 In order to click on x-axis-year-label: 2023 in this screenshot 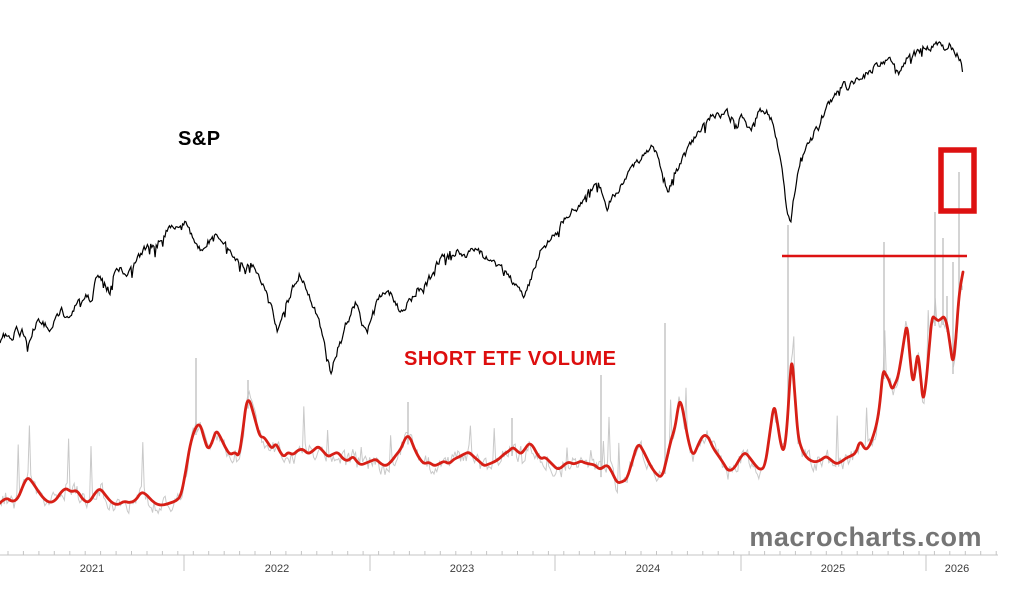, I will do `click(462, 569)`.